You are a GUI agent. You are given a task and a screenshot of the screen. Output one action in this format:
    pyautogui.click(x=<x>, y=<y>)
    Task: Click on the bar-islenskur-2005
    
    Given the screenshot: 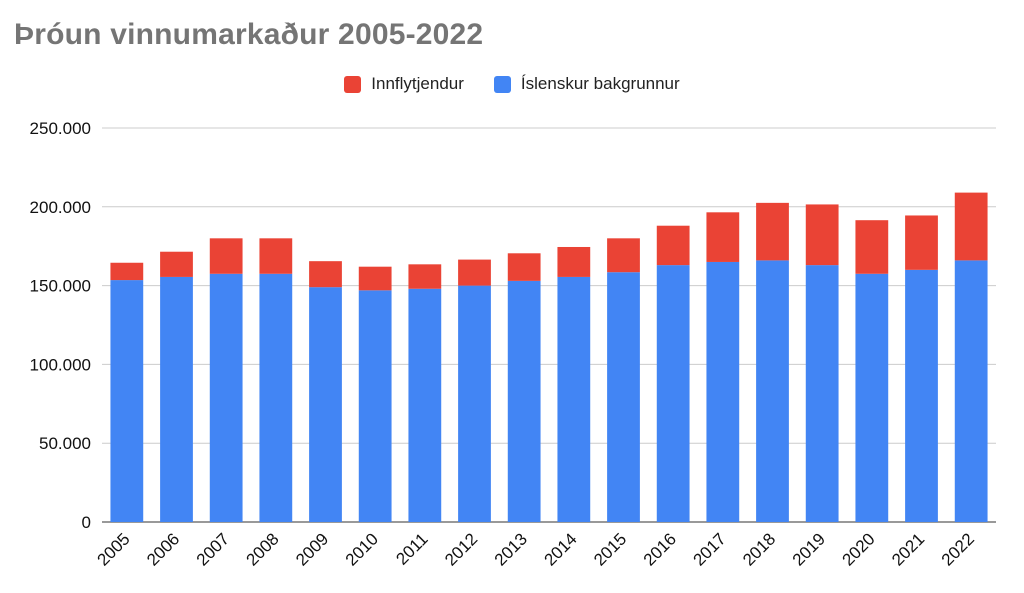 What is the action you would take?
    pyautogui.click(x=127, y=401)
    